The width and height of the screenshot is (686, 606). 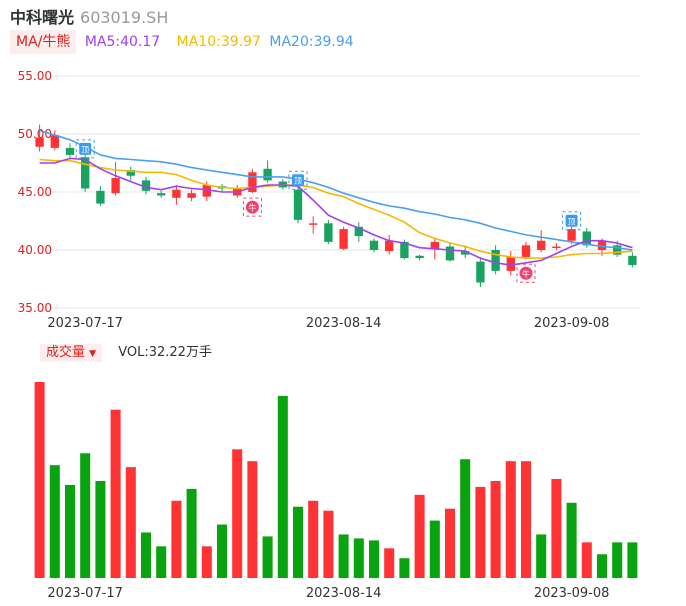 What do you see at coordinates (35, 308) in the screenshot?
I see `y-tick-label: 35.00` at bounding box center [35, 308].